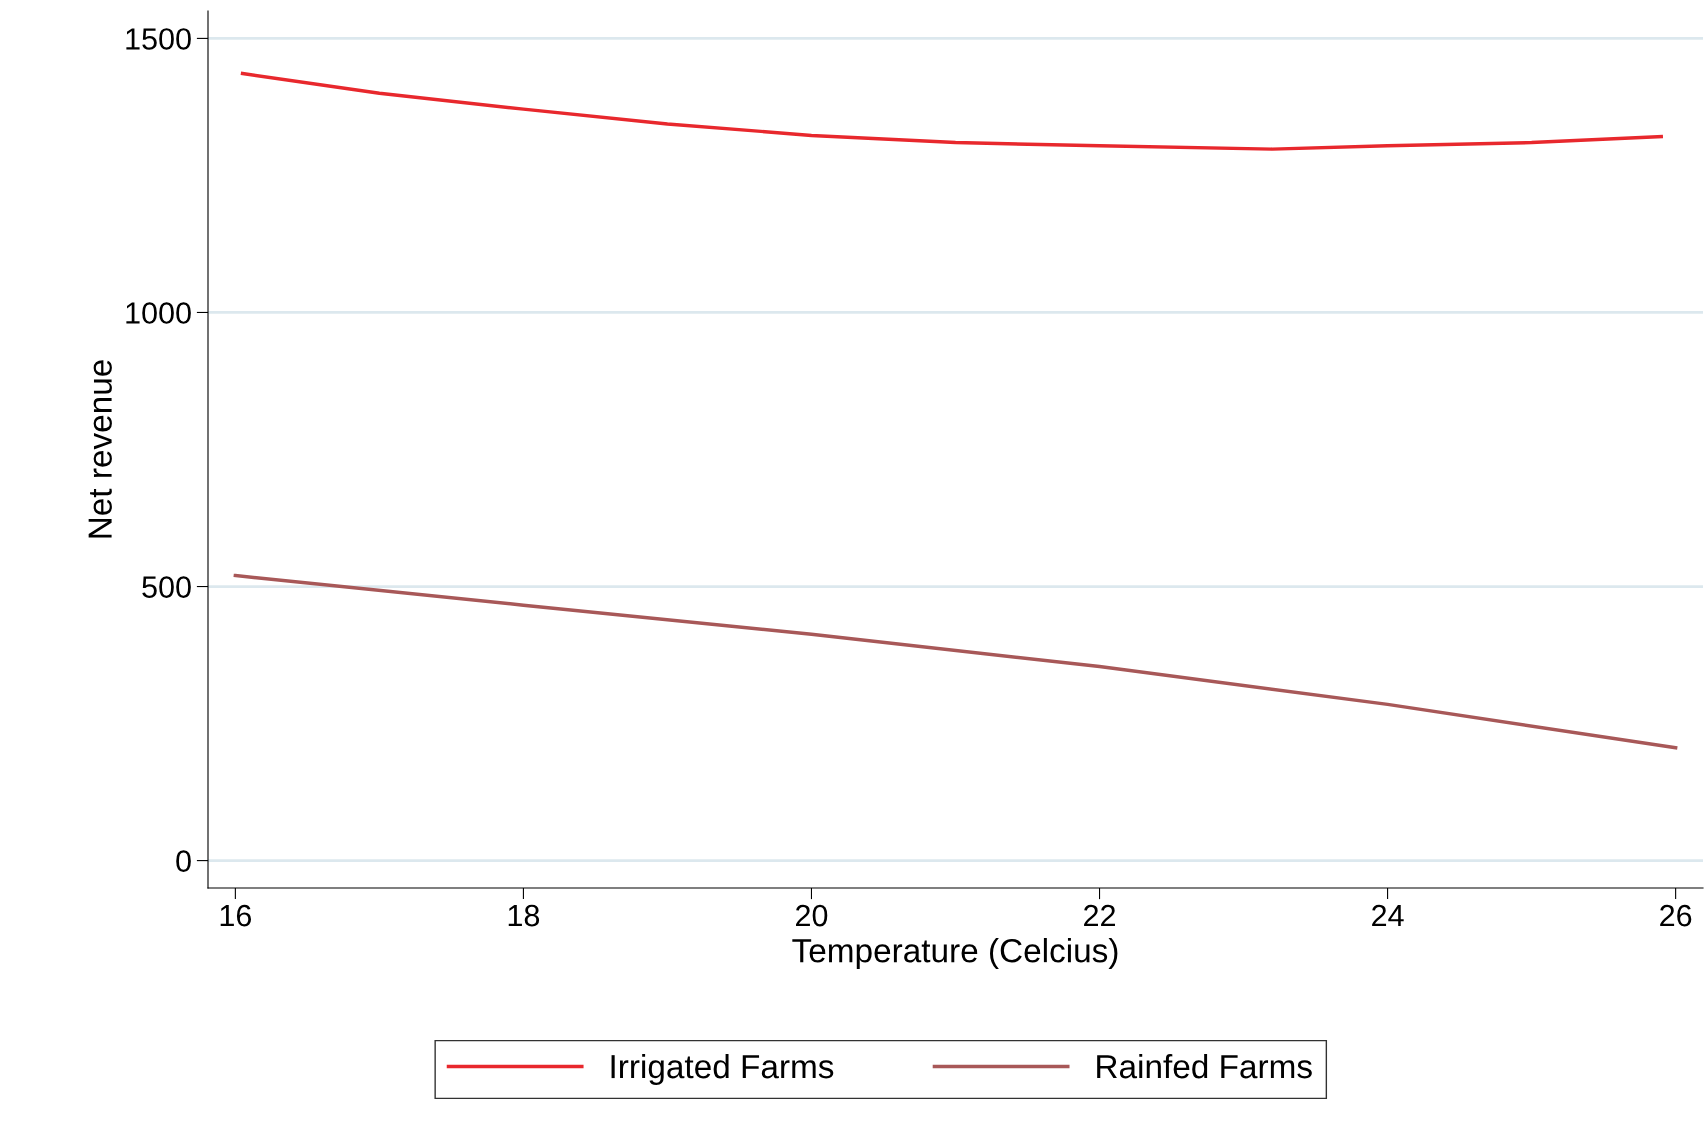 The image size is (1706, 1125). I want to click on legend-label: Rainfed Farms, so click(1204, 1066).